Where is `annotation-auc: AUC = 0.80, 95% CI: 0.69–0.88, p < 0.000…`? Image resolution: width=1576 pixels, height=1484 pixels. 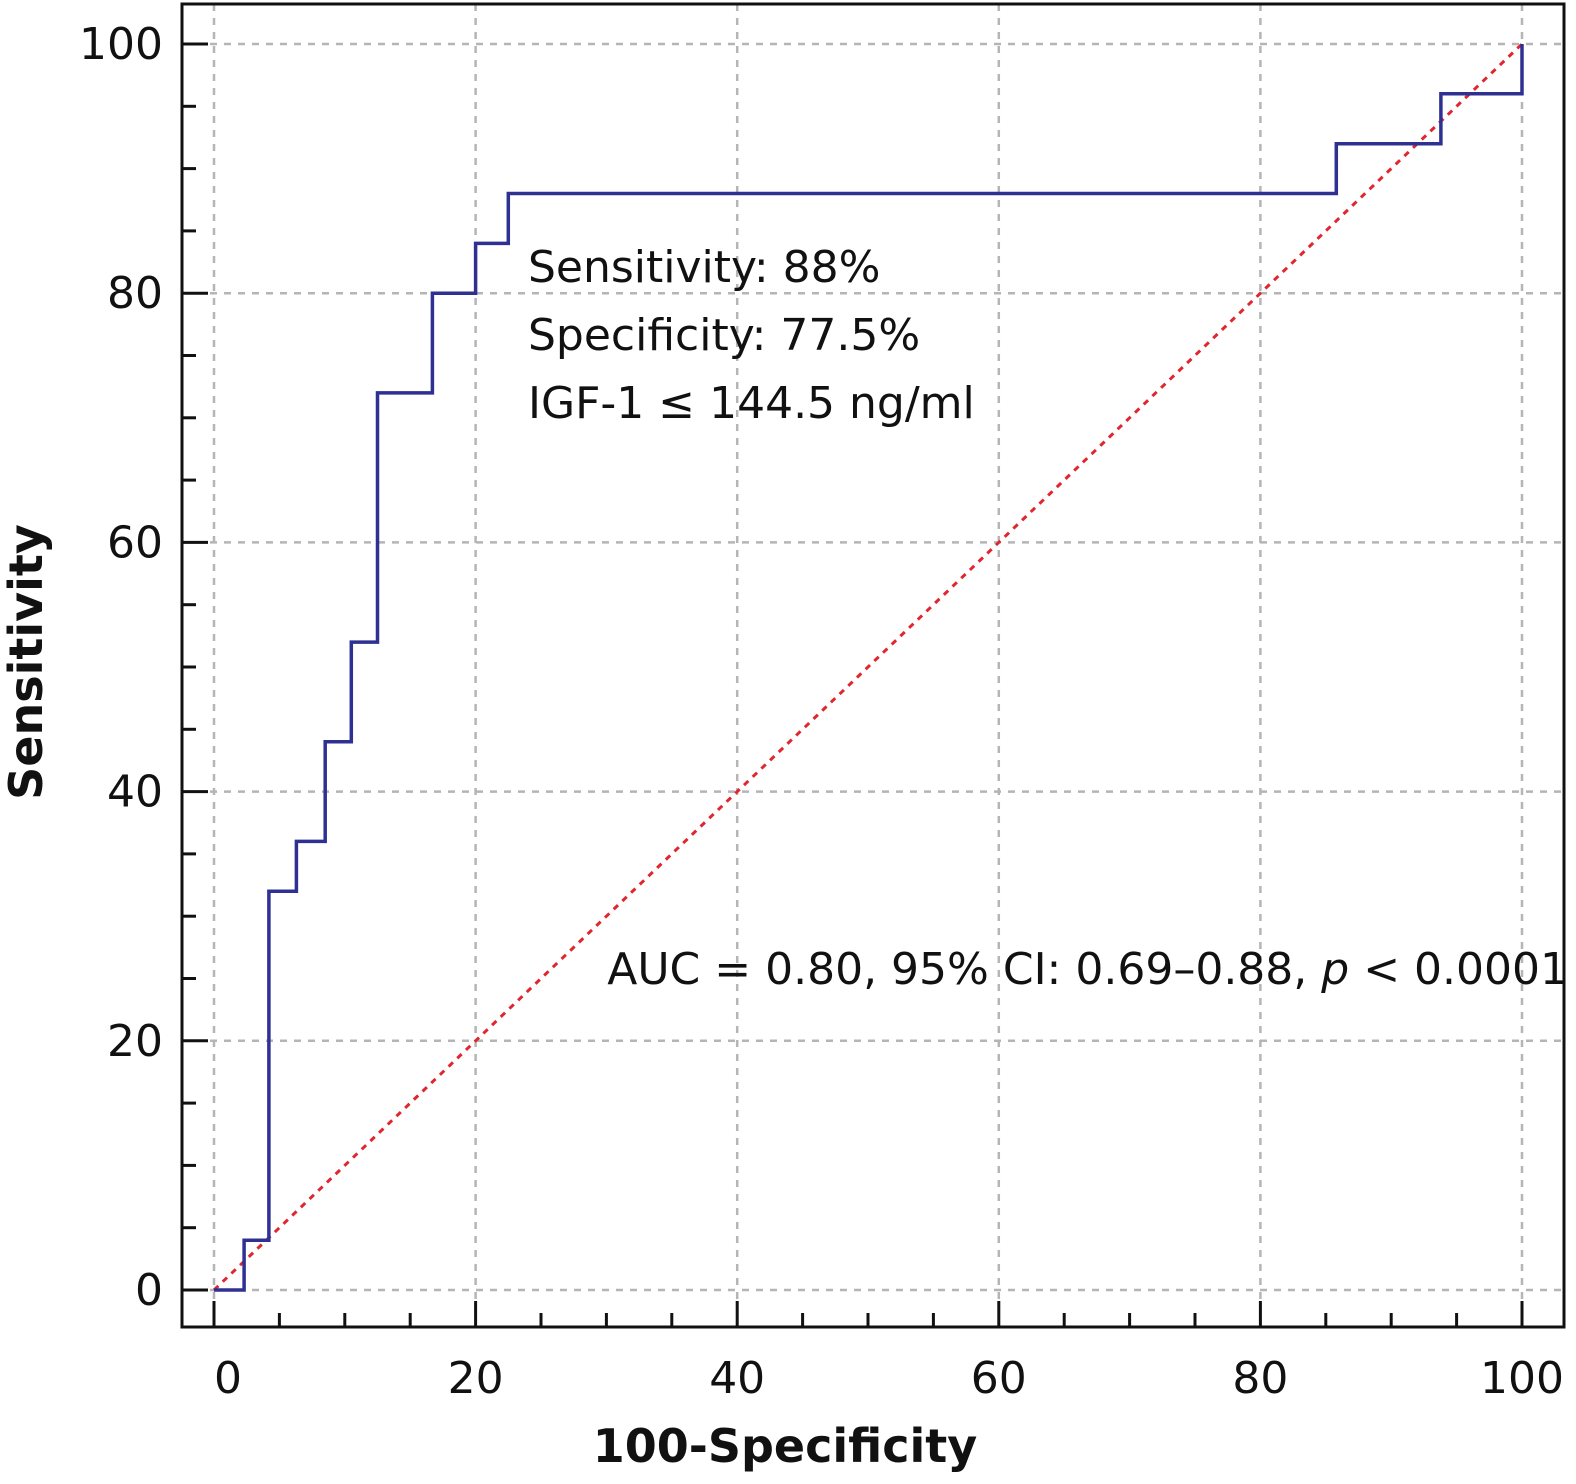 annotation-auc: AUC = 0.80, 95% CI: 0.69–0.88, p < 0.000… is located at coordinates (1087, 969).